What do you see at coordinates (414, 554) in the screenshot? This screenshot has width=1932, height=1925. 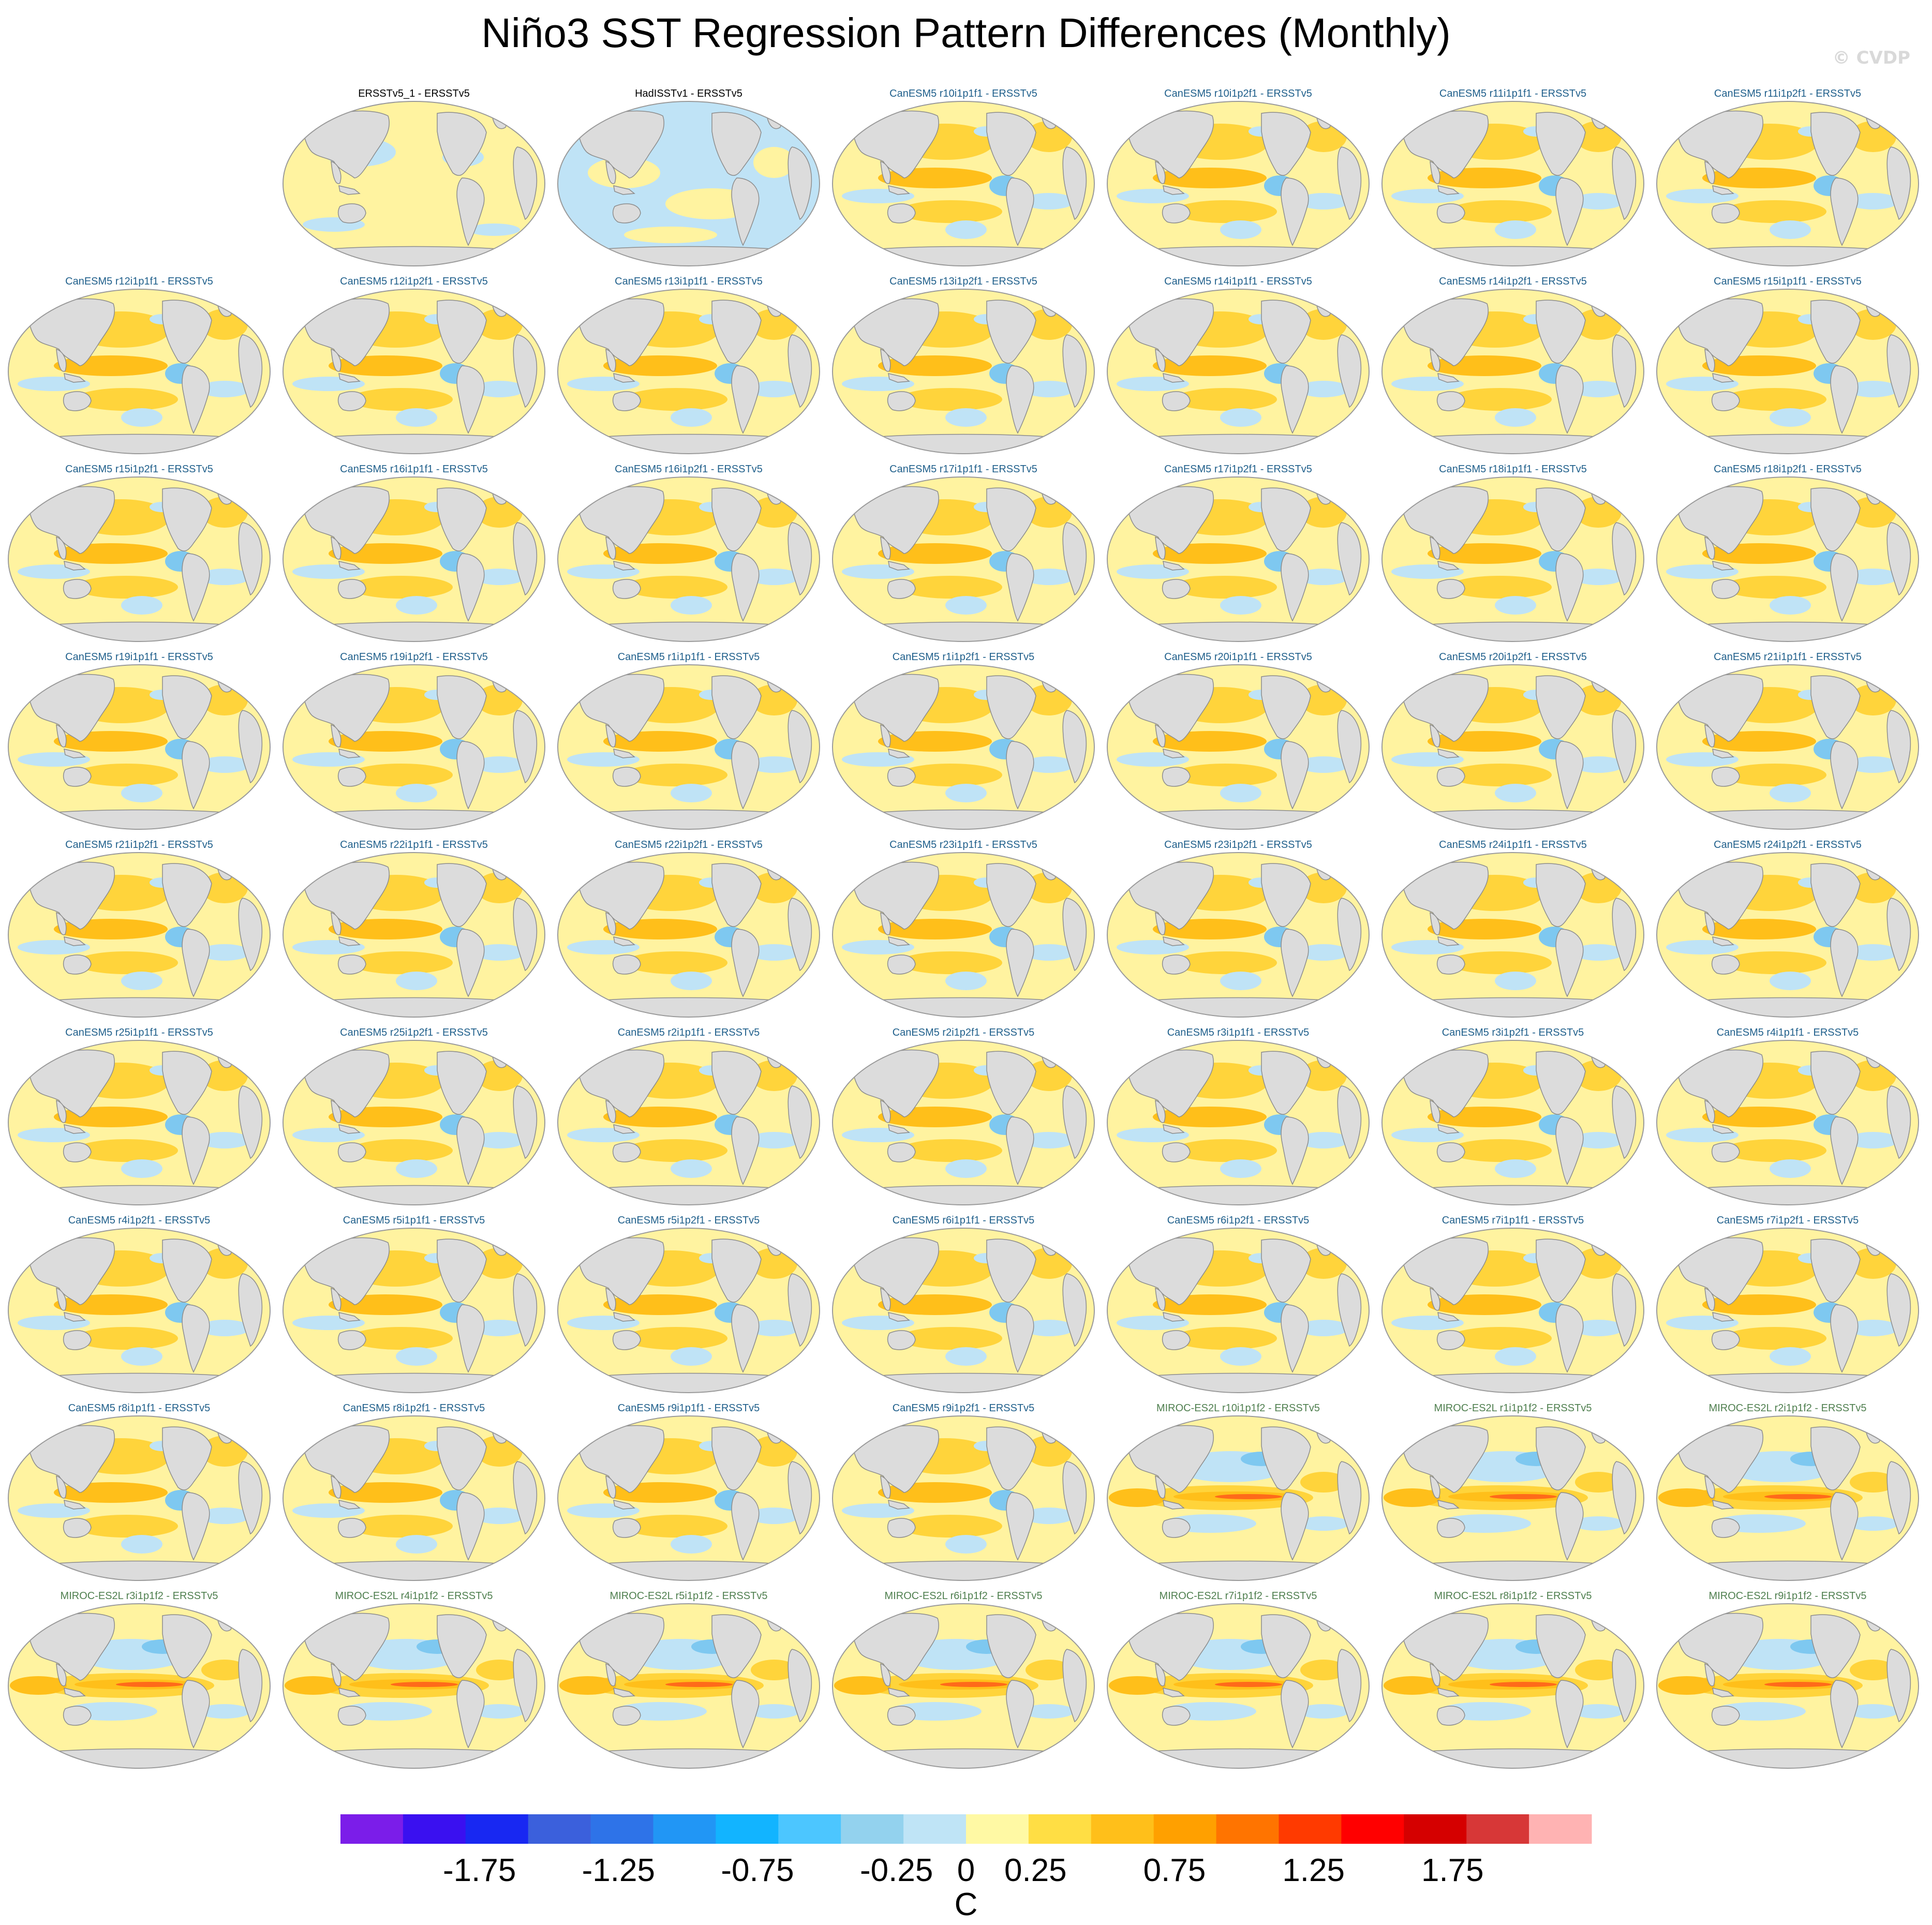 I see `map-panel: CanESM5 r16i1p1f1 - ERSSTv5` at bounding box center [414, 554].